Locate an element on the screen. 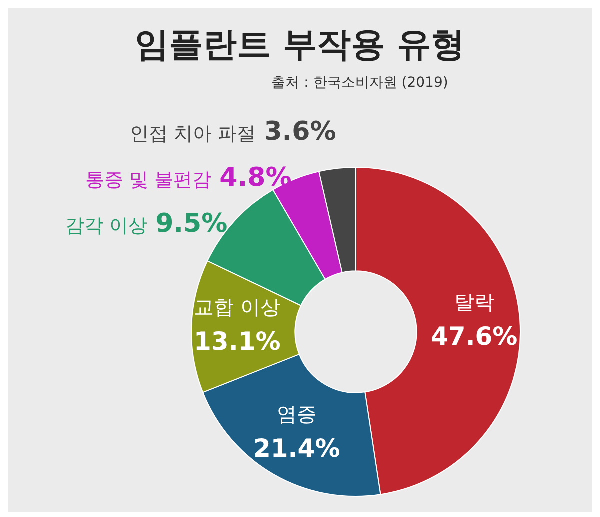  data-label: 13.1% is located at coordinates (237, 341).